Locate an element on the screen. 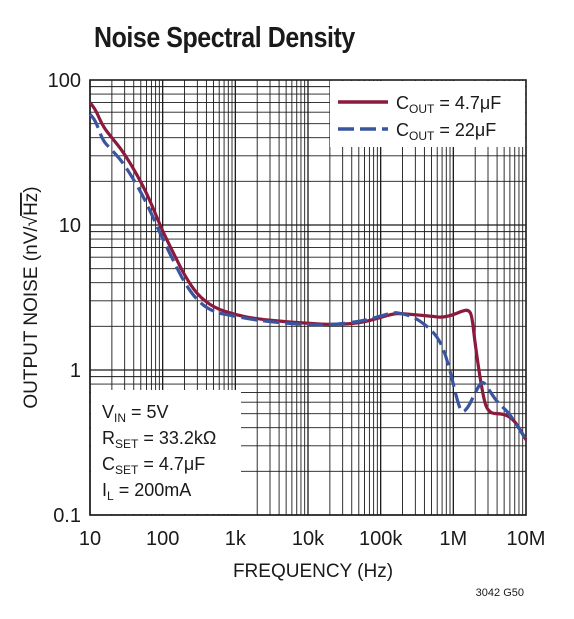  x-tick-label: 10k is located at coordinates (308, 539).